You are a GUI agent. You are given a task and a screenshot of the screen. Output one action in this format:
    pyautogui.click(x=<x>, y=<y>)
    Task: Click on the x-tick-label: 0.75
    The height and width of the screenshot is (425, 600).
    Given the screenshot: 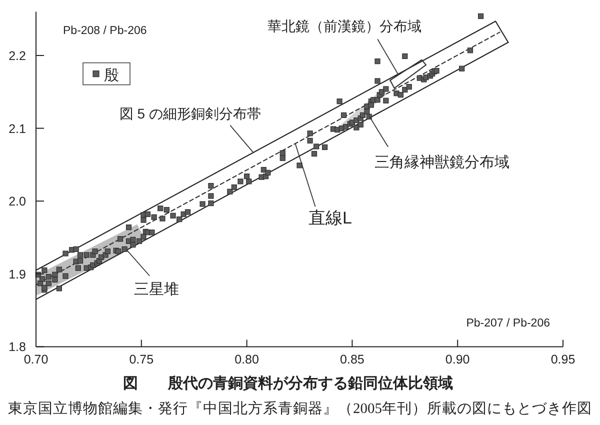 What is the action you would take?
    pyautogui.click(x=141, y=359)
    